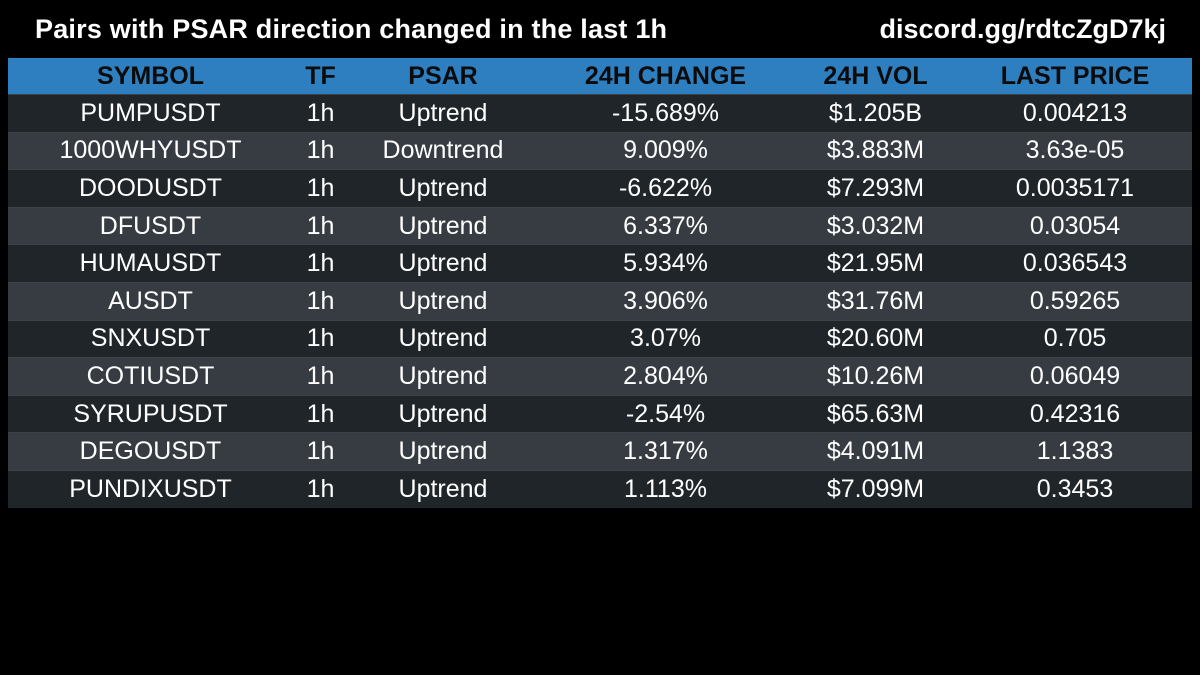 This screenshot has width=1200, height=675. I want to click on cell-24h-change: 6.337%, so click(665, 225).